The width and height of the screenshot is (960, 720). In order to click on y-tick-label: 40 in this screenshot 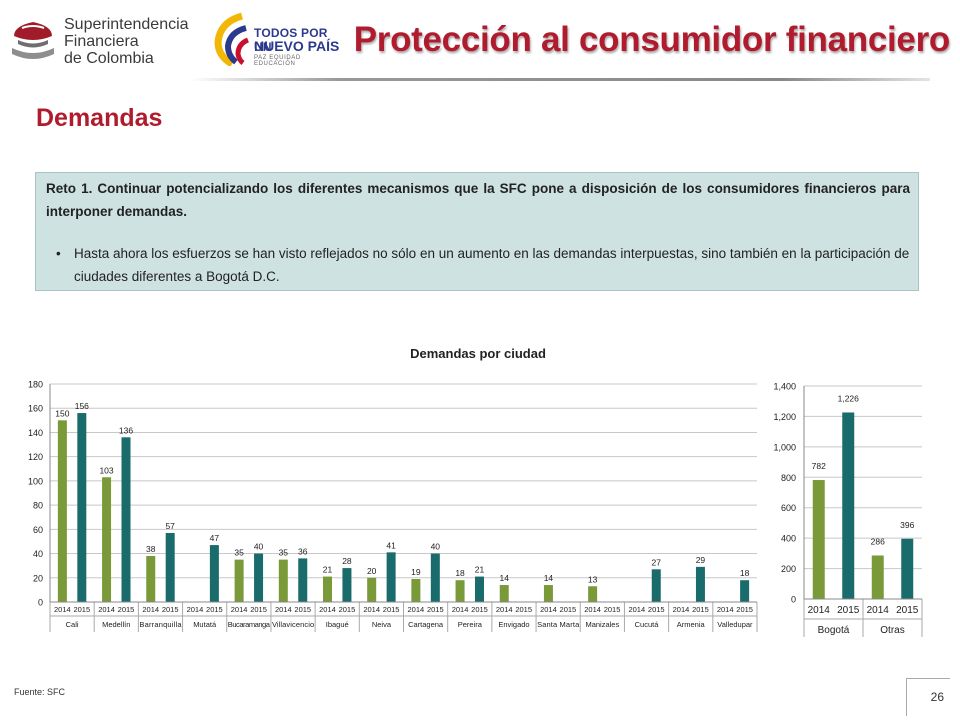, I will do `click(38, 554)`.